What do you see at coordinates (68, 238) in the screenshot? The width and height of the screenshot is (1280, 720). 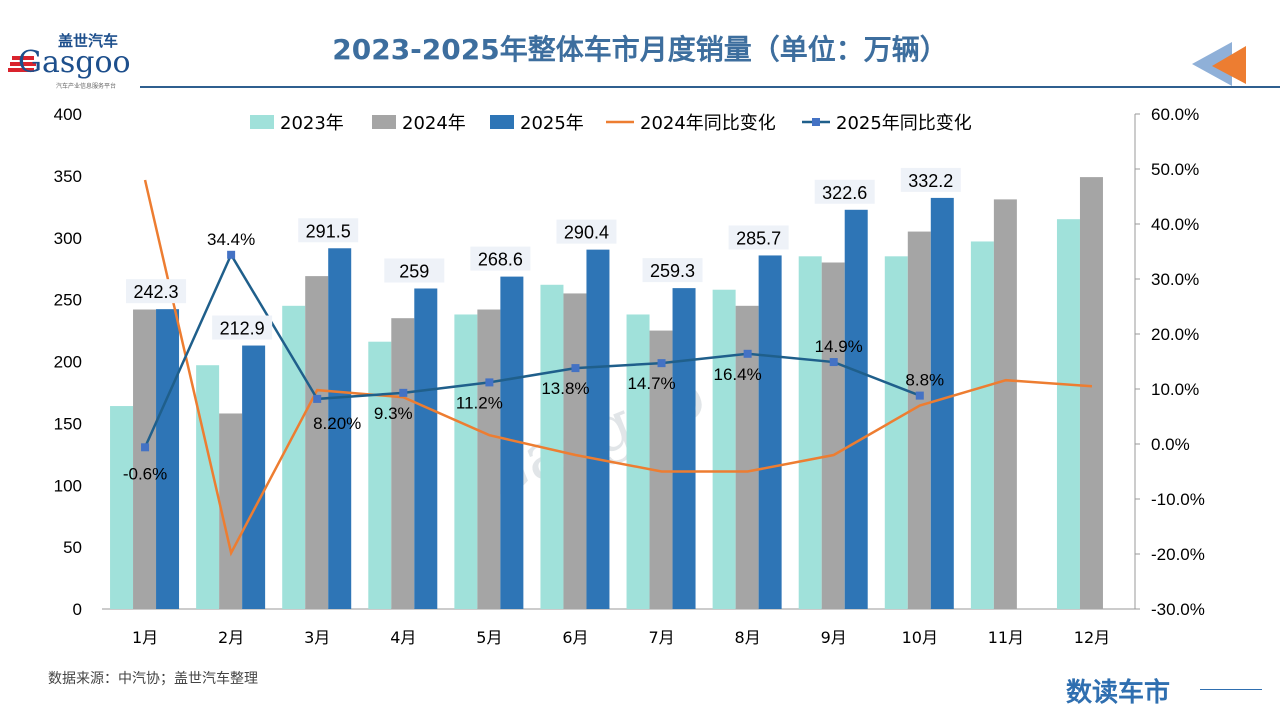 I see `y-left-tick: 300` at bounding box center [68, 238].